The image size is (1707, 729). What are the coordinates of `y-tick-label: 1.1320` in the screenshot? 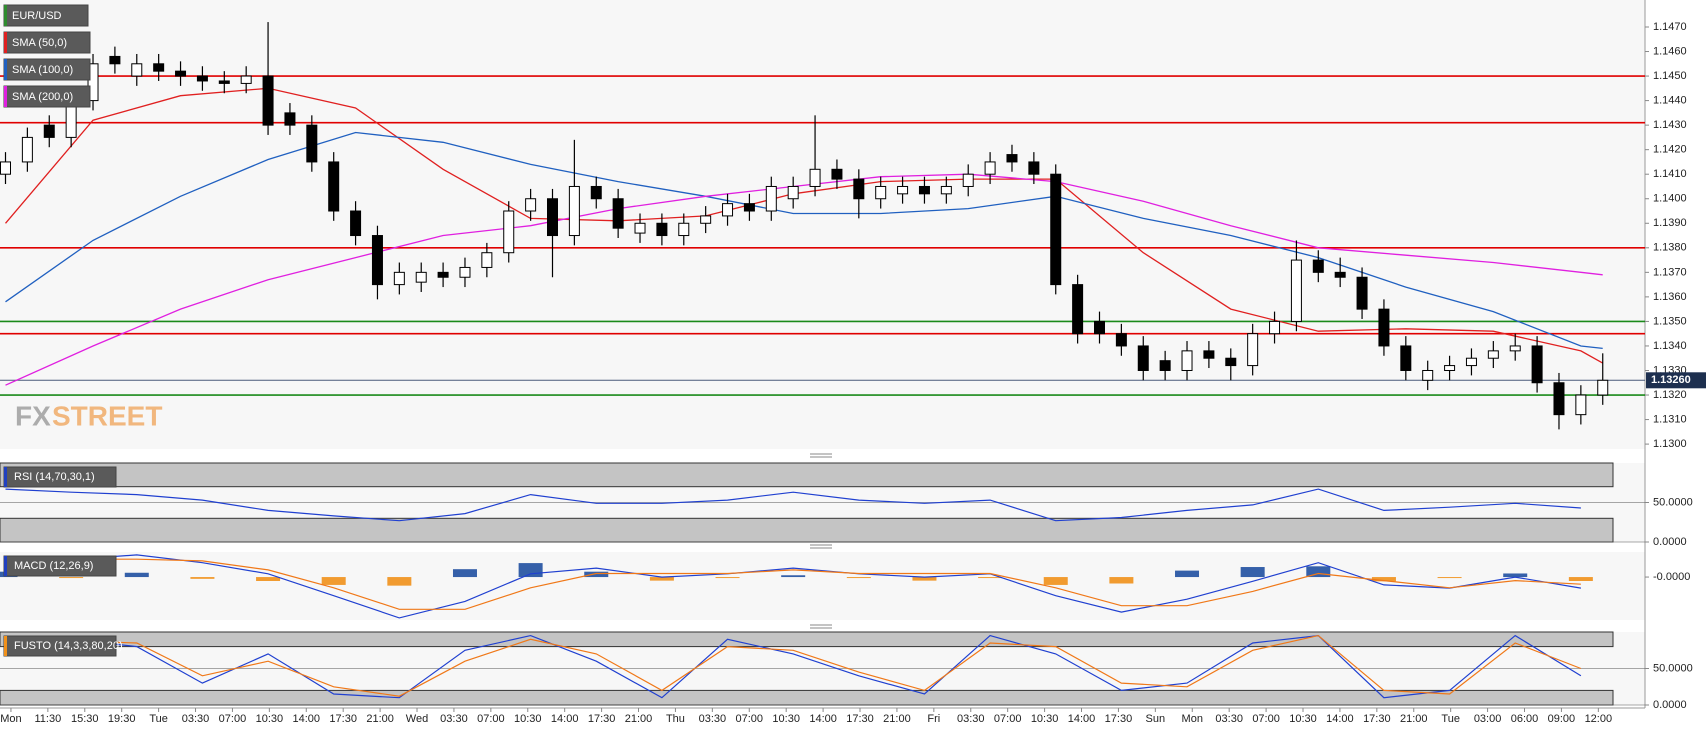 It's located at (1670, 395).